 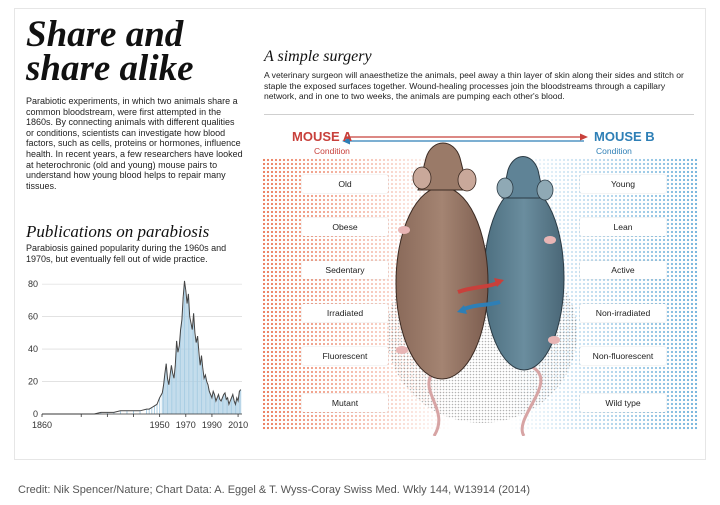 I want to click on condition-b-wild-type: Wild type, so click(x=623, y=403).